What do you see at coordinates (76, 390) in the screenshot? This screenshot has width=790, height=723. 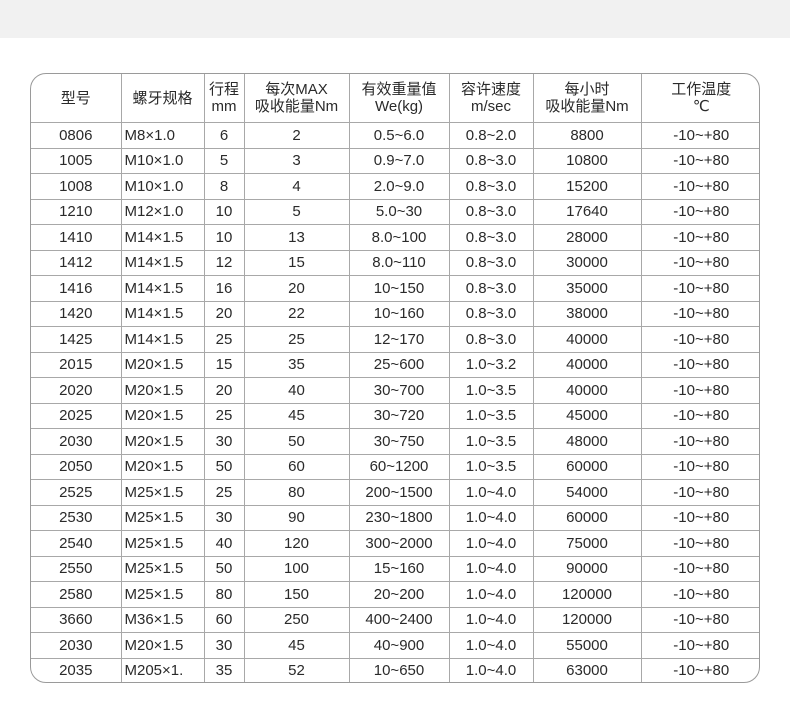 I see `table-cell: 2020` at bounding box center [76, 390].